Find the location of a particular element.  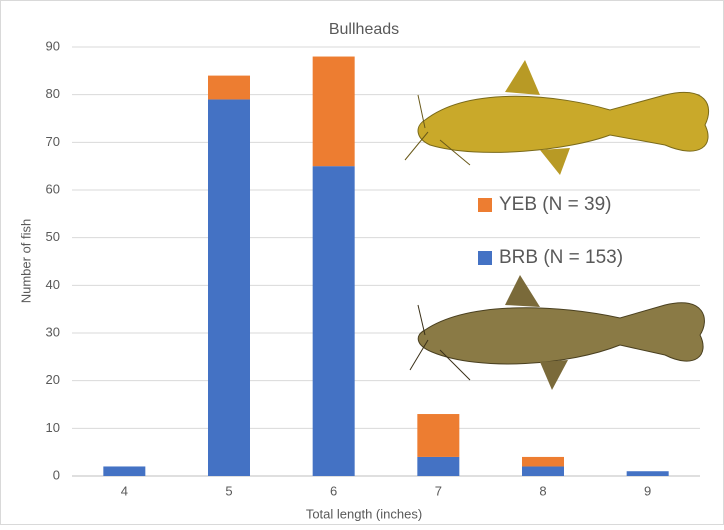

legend-label: BRB (N = 153) is located at coordinates (561, 257).